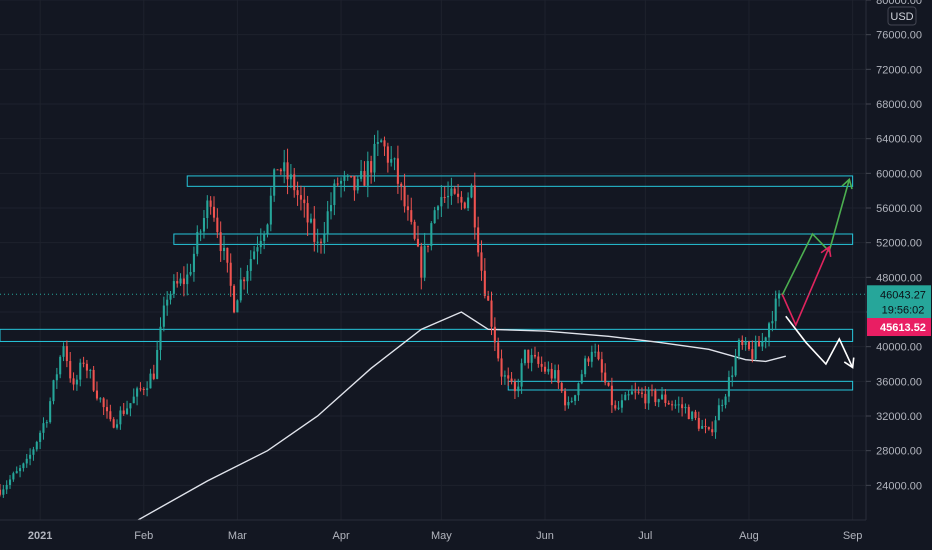 The image size is (932, 550). I want to click on y-tick-label: 72000.00, so click(899, 70).